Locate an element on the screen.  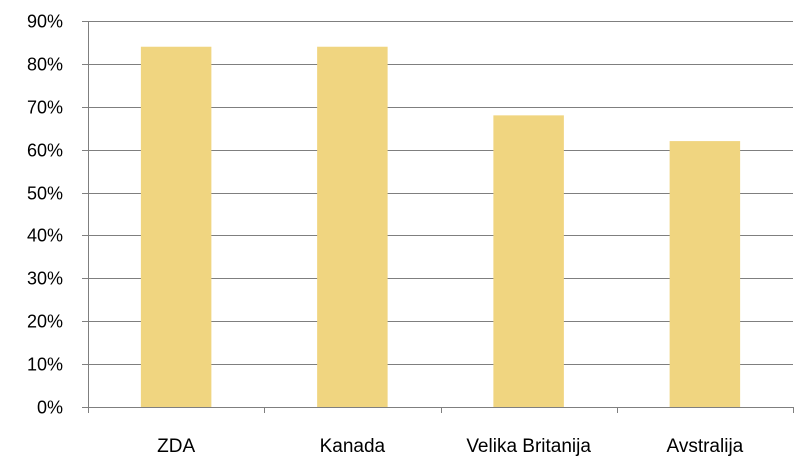
x-category-label: Velika Britanija is located at coordinates (528, 446).